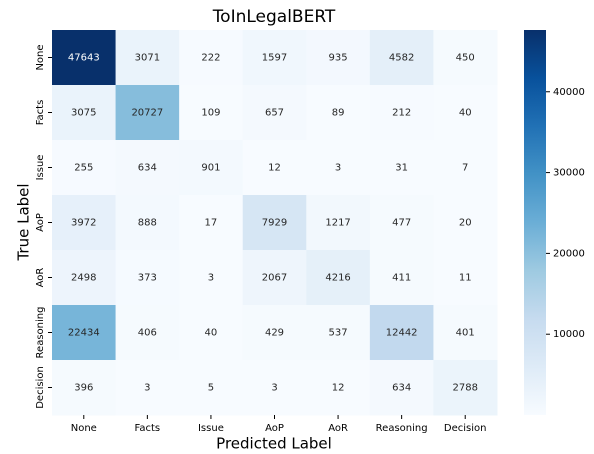 This screenshot has height=454, width=594. I want to click on cell-label: 406, so click(147, 333).